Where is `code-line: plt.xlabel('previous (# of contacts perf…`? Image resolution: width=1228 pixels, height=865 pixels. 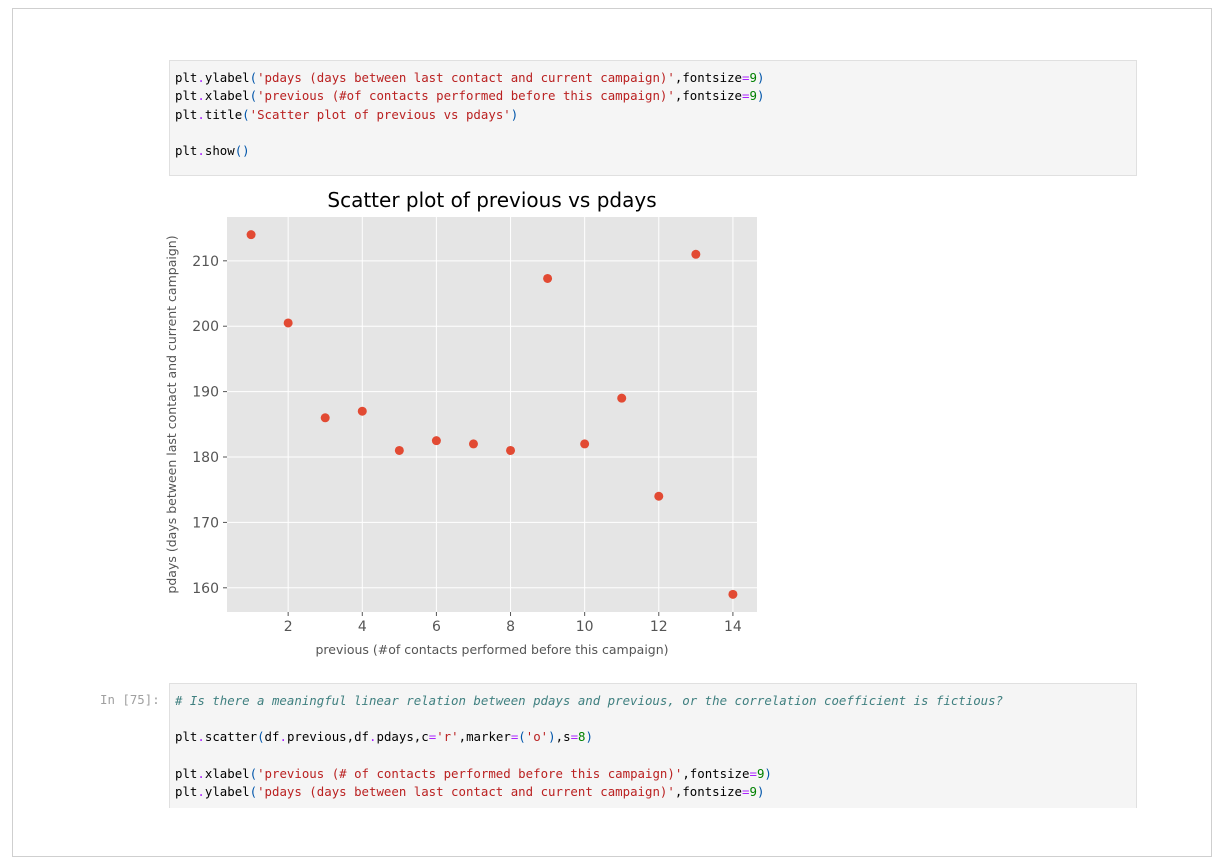
code-line: plt.xlabel('previous (# of contacts perf… is located at coordinates (653, 774).